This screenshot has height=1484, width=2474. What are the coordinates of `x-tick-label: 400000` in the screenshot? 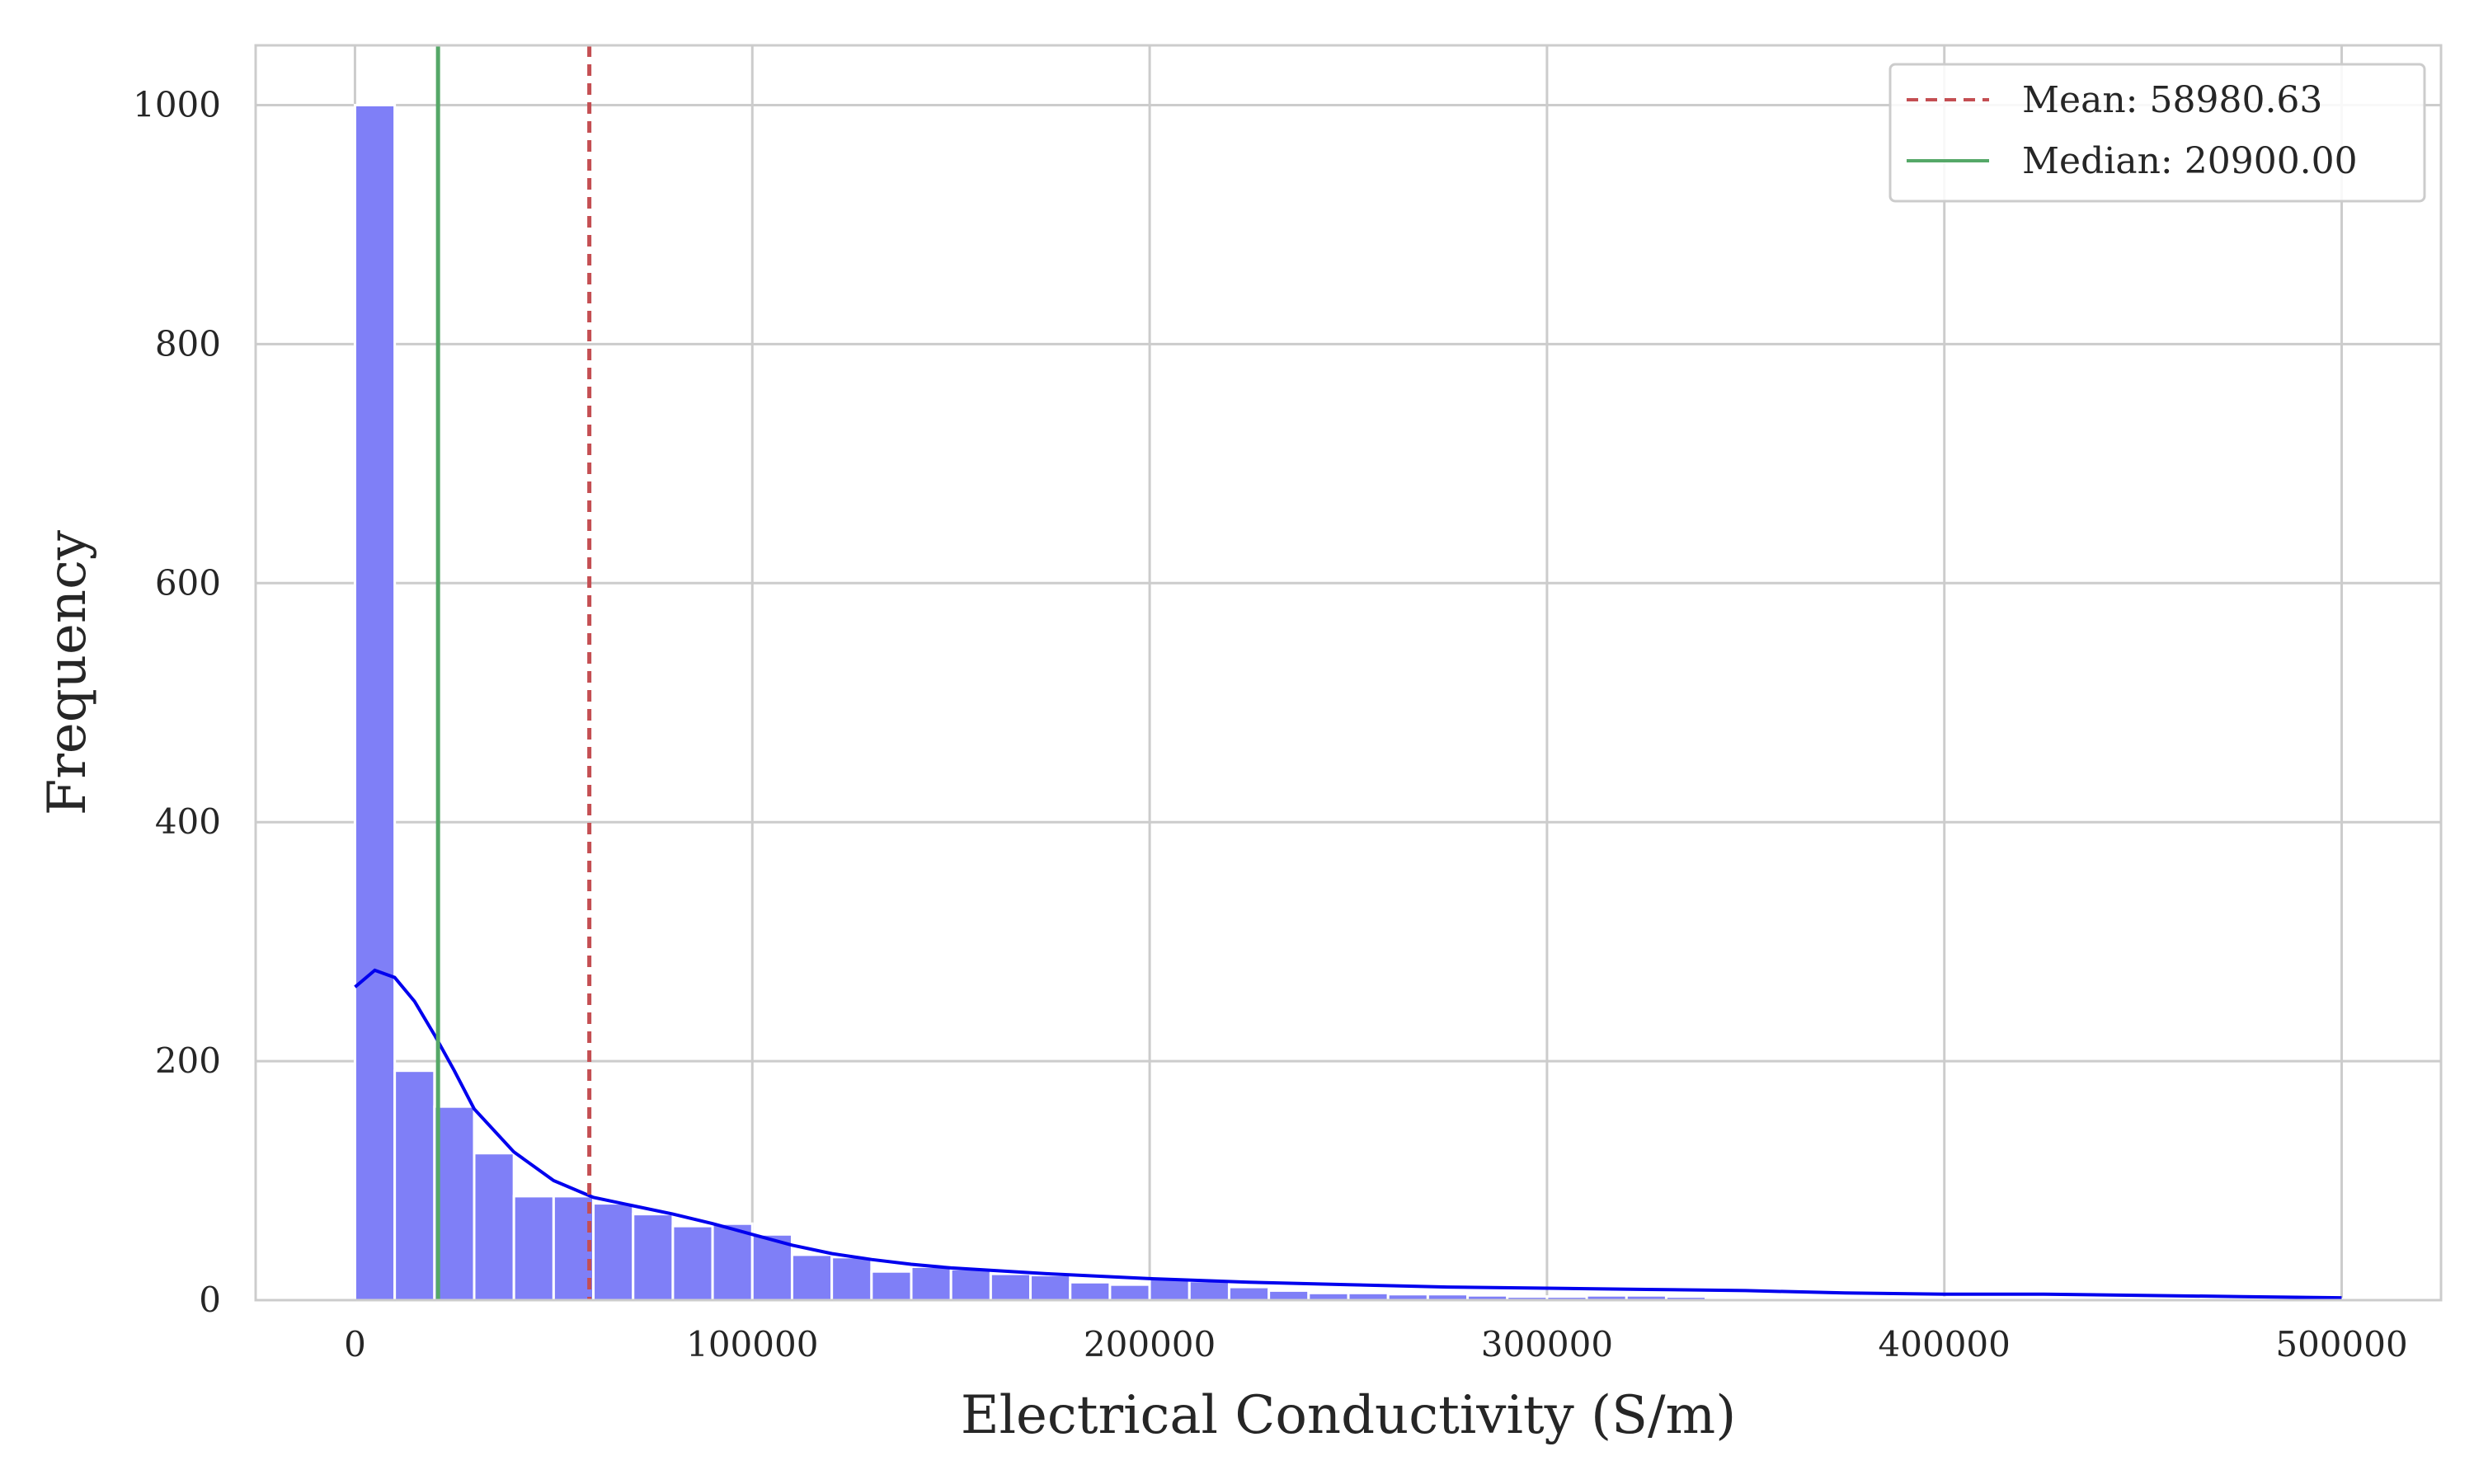 It's located at (1945, 1344).